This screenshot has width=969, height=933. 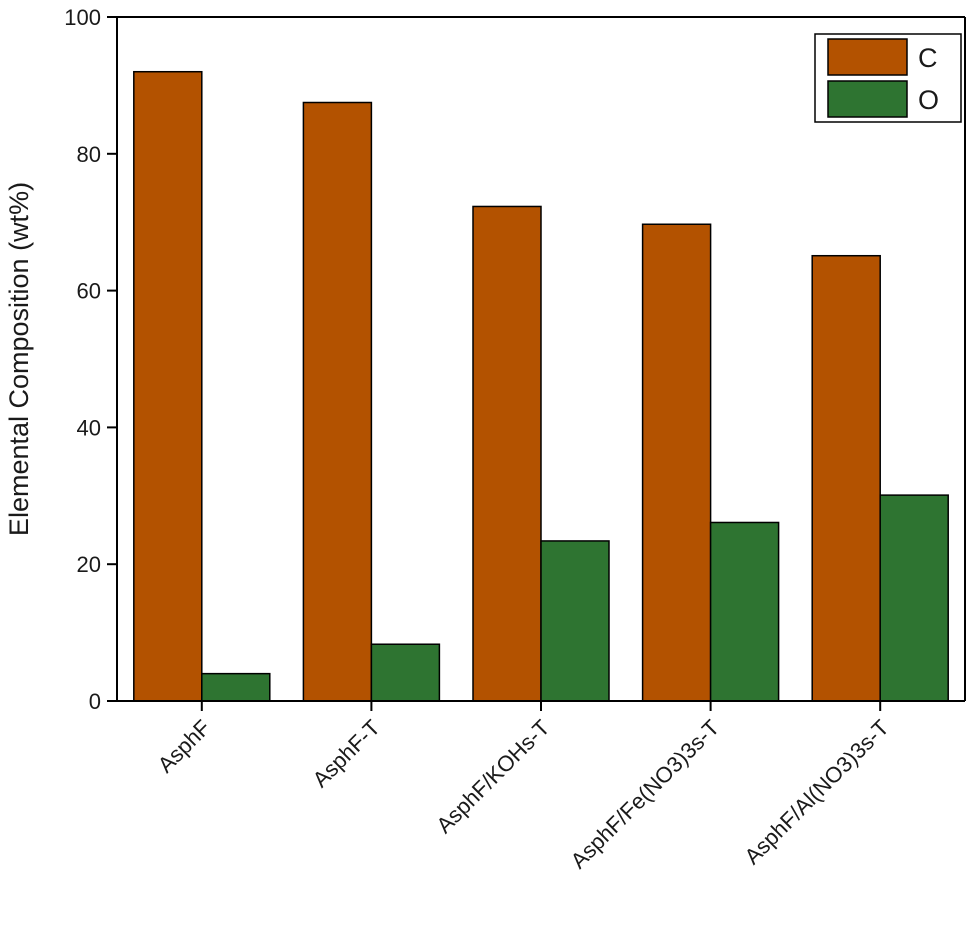 What do you see at coordinates (867, 57) in the screenshot?
I see `legend-swatch-c` at bounding box center [867, 57].